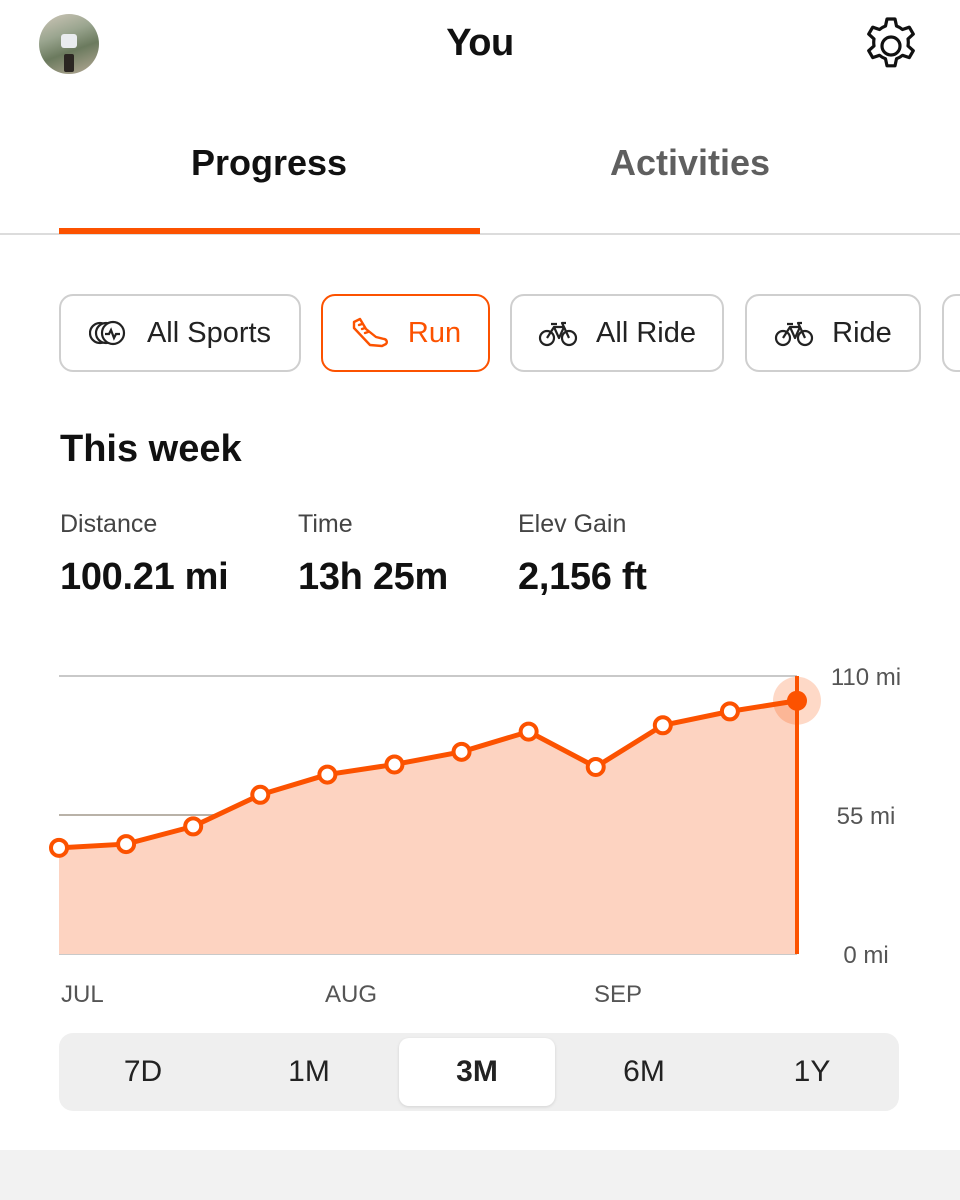  I want to click on filter-label: Ride, so click(862, 332).